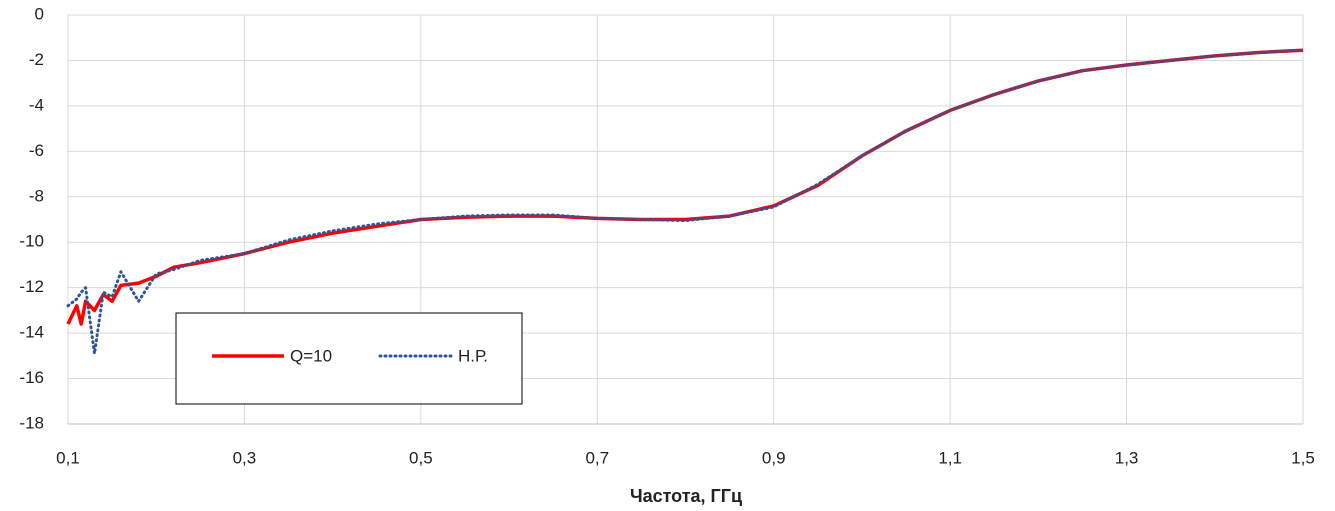 This screenshot has width=1335, height=511. What do you see at coordinates (1127, 457) in the screenshot?
I see `x-tick-label: 1,3` at bounding box center [1127, 457].